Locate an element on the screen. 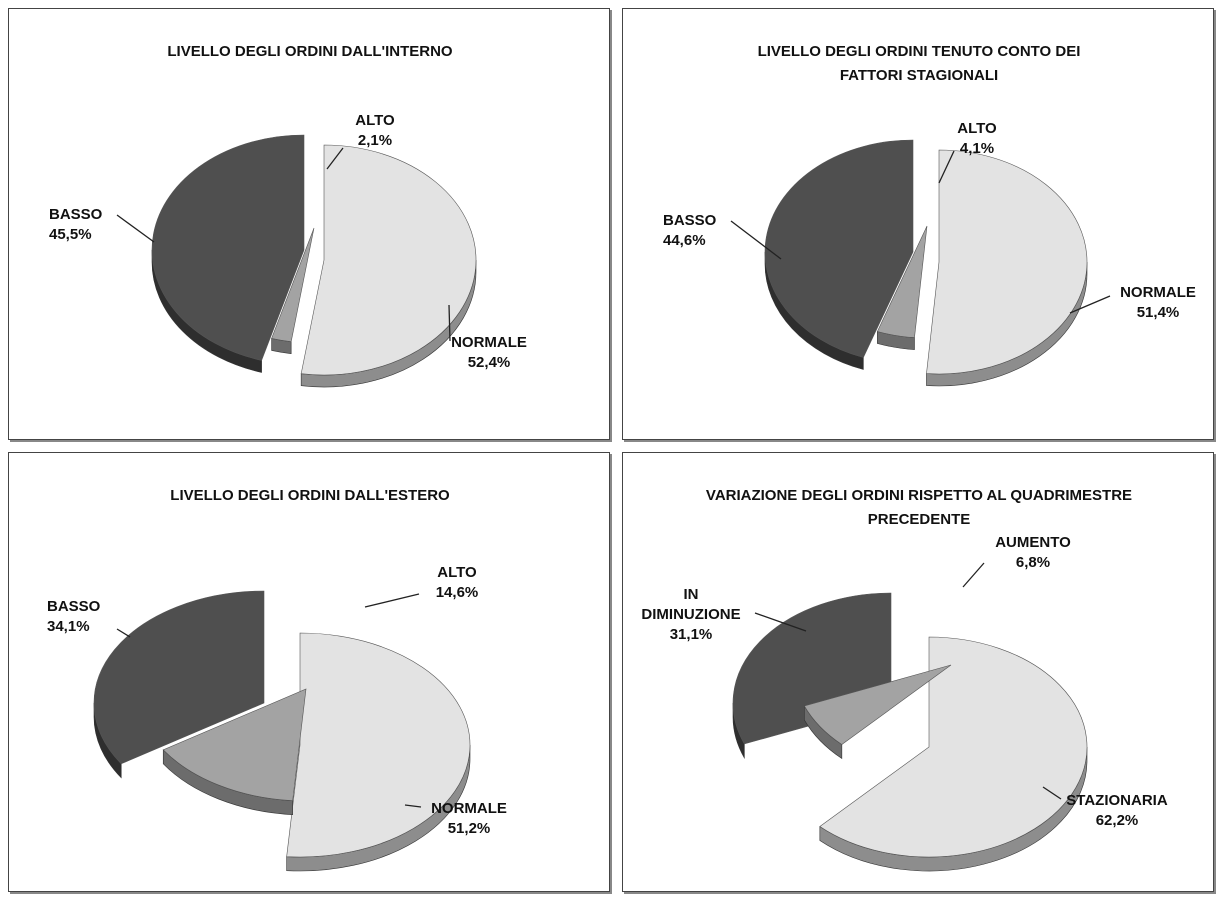  slice-name-label: DIMINUZIONE is located at coordinates (690, 614).